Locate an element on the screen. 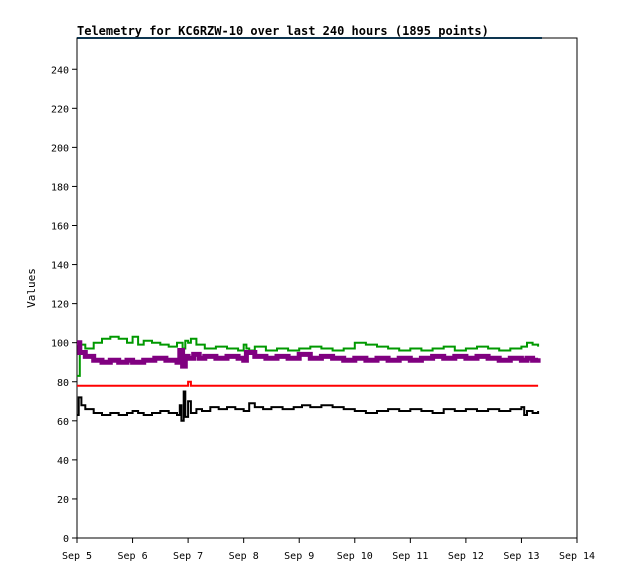 The width and height of the screenshot is (618, 579). y-tick-label: 220 is located at coordinates (60, 109).